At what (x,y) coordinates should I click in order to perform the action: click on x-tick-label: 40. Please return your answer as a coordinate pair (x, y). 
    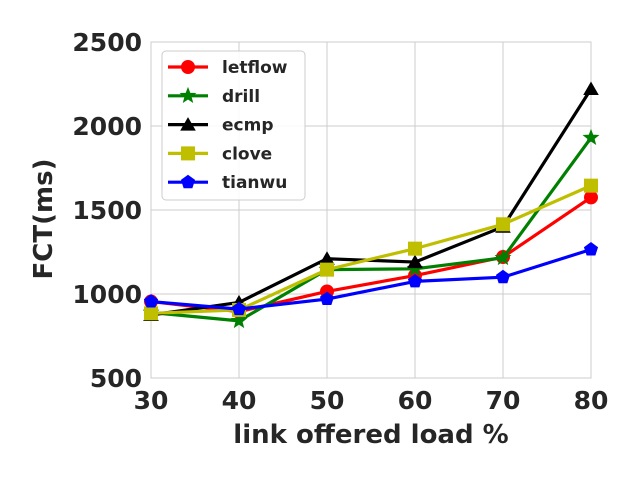
    Looking at the image, I should click on (239, 400).